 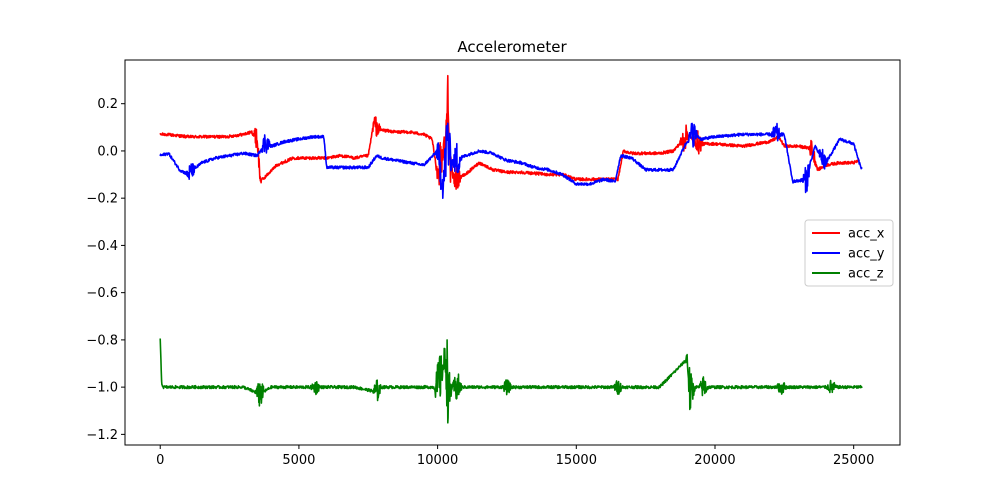 What do you see at coordinates (515, 456) in the screenshot?
I see `x-axis: 0 5000 10000 15000 20000 25000` at bounding box center [515, 456].